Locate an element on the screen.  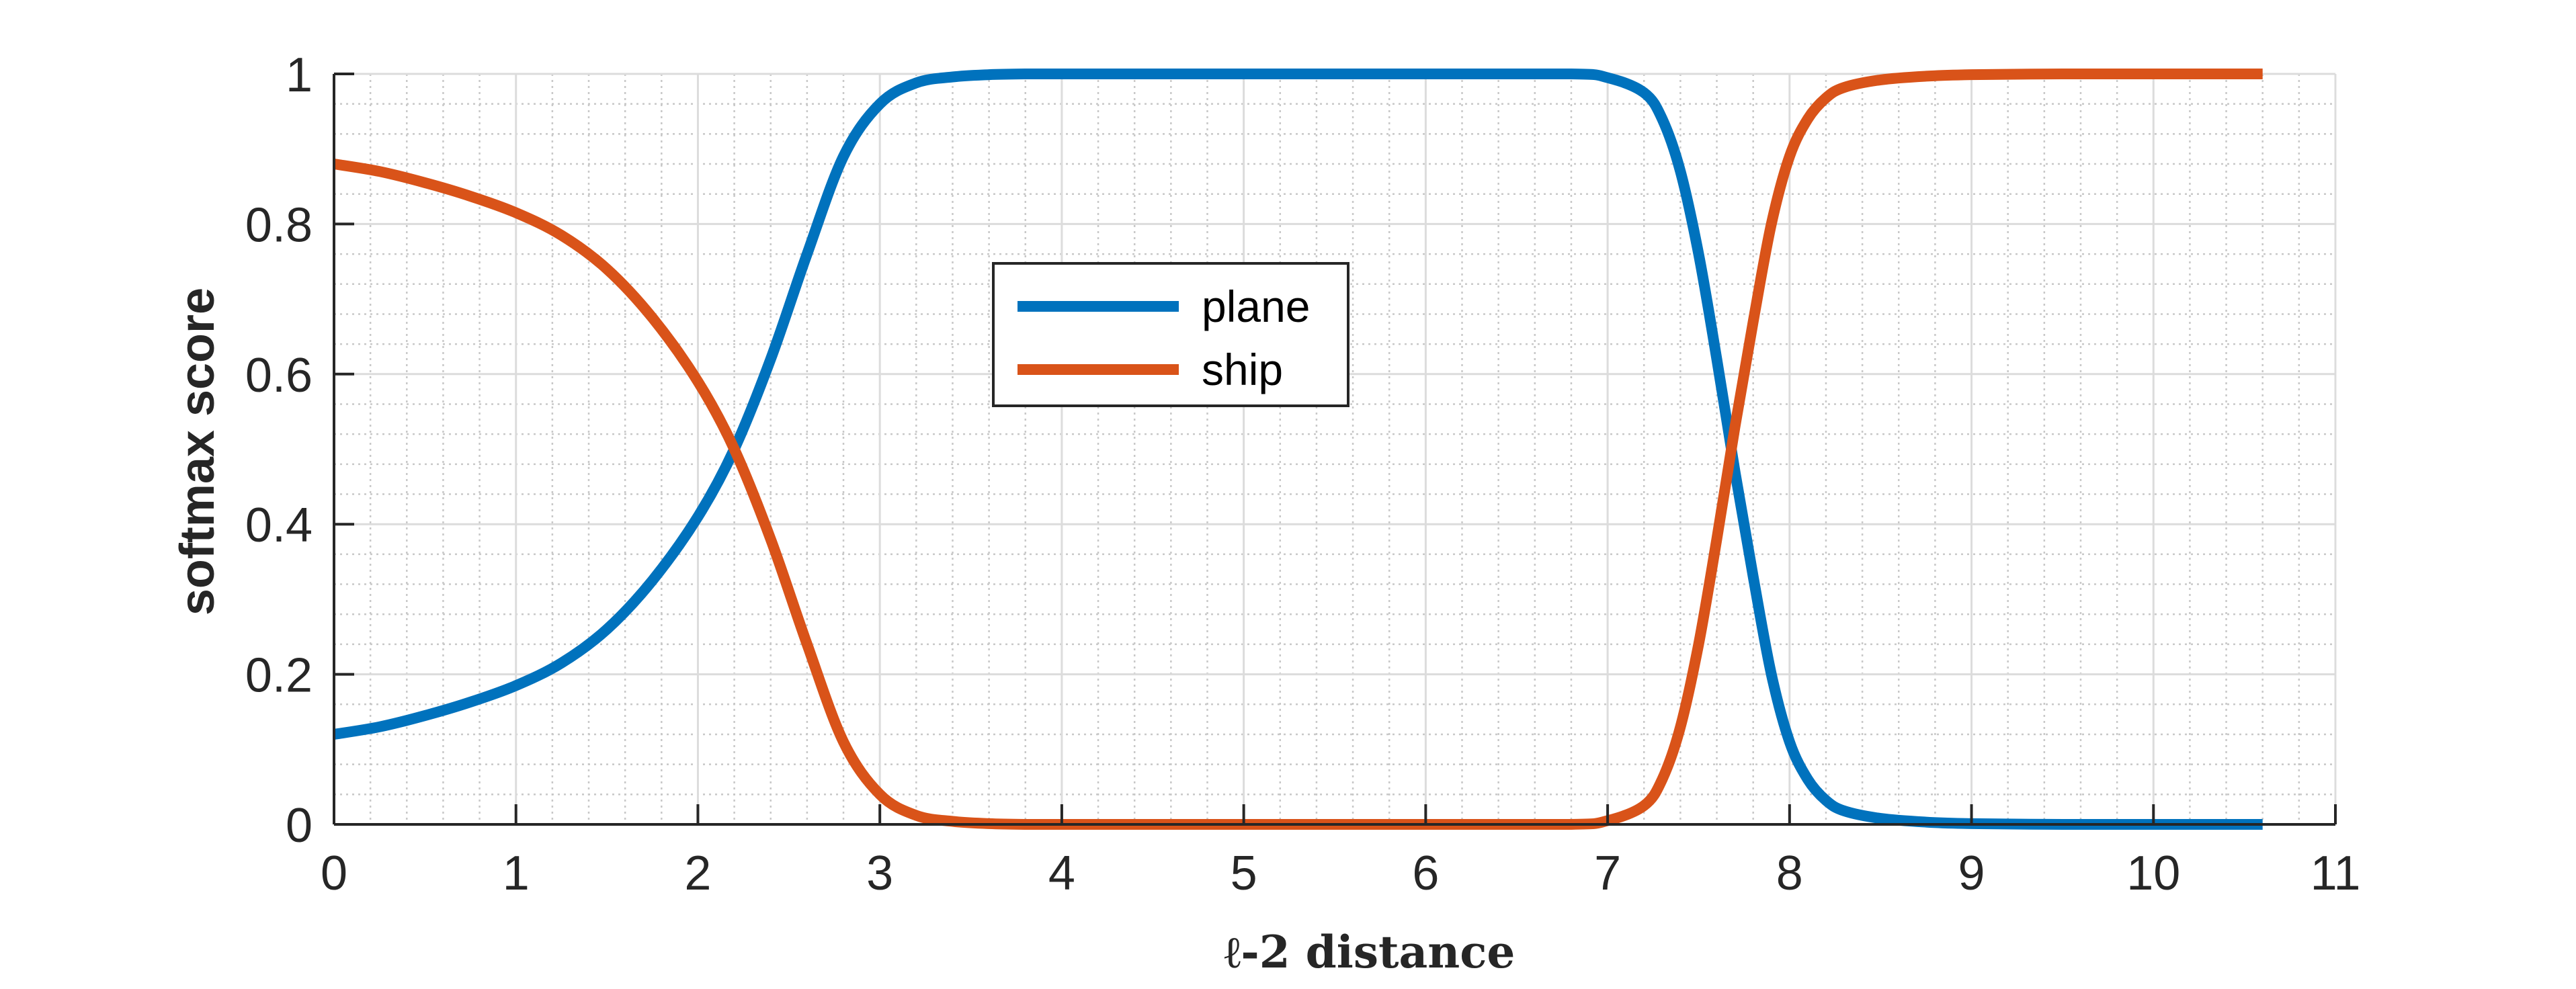
x-tick-label: 3 is located at coordinates (879, 873).